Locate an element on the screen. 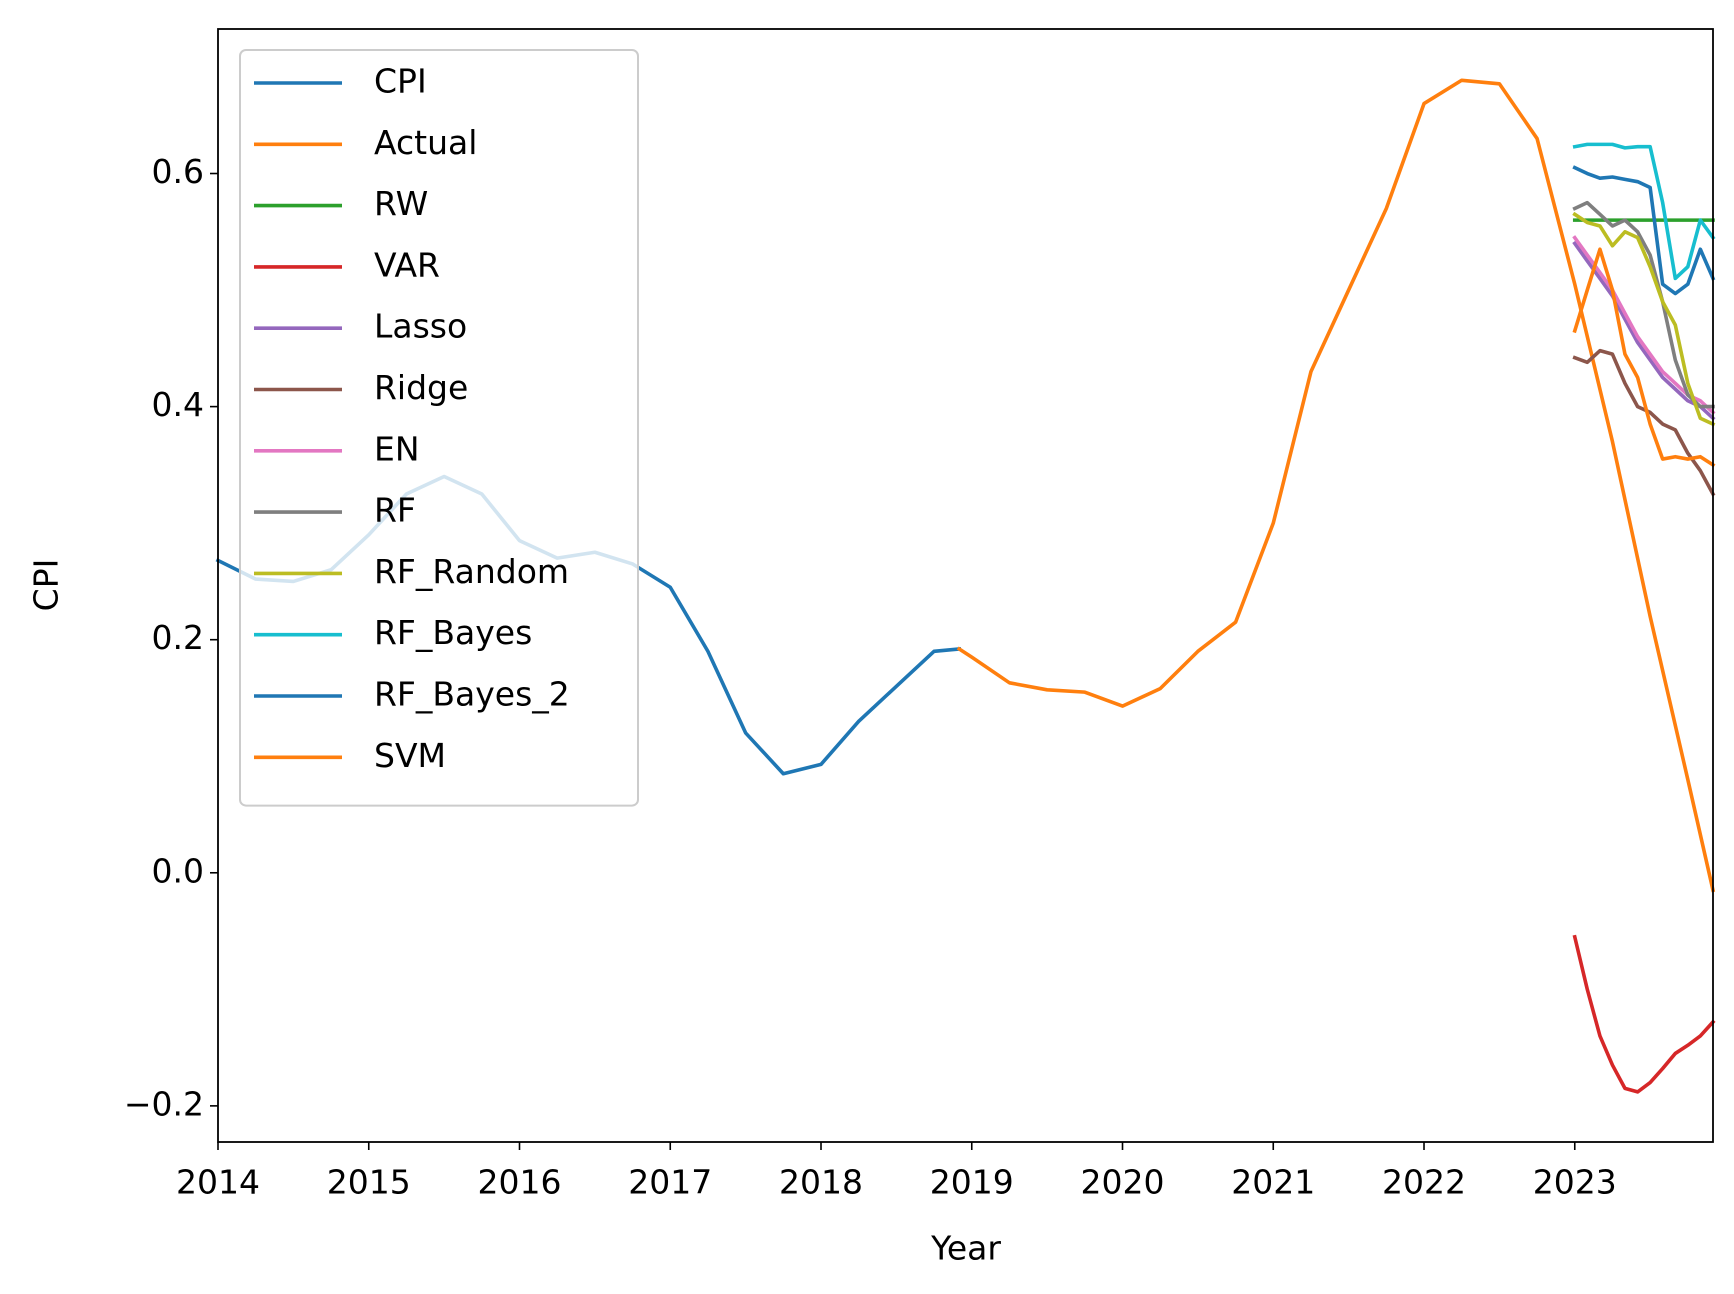  x-tick-label: 2018 is located at coordinates (821, 1182).